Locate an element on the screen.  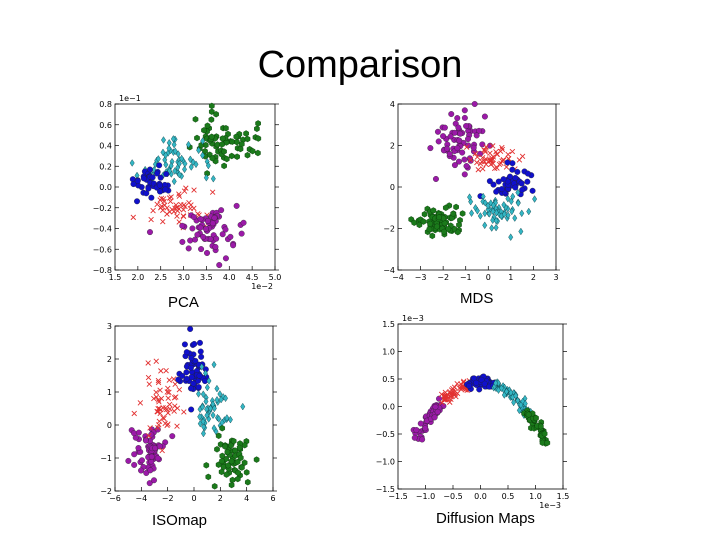
y-tick-label: −0.5 is located at coordinates (385, 434).